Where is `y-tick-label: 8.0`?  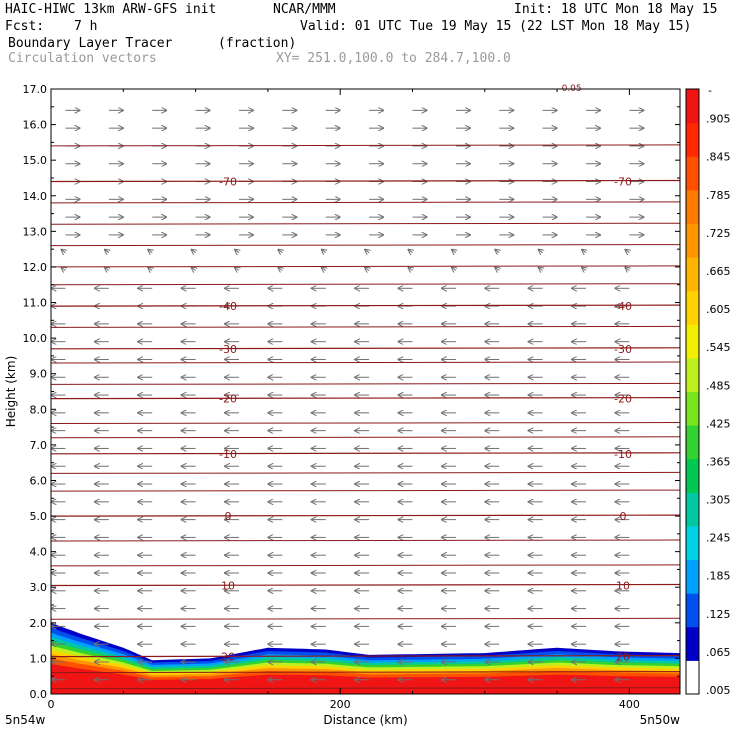
y-tick-label: 8.0 is located at coordinates (39, 409).